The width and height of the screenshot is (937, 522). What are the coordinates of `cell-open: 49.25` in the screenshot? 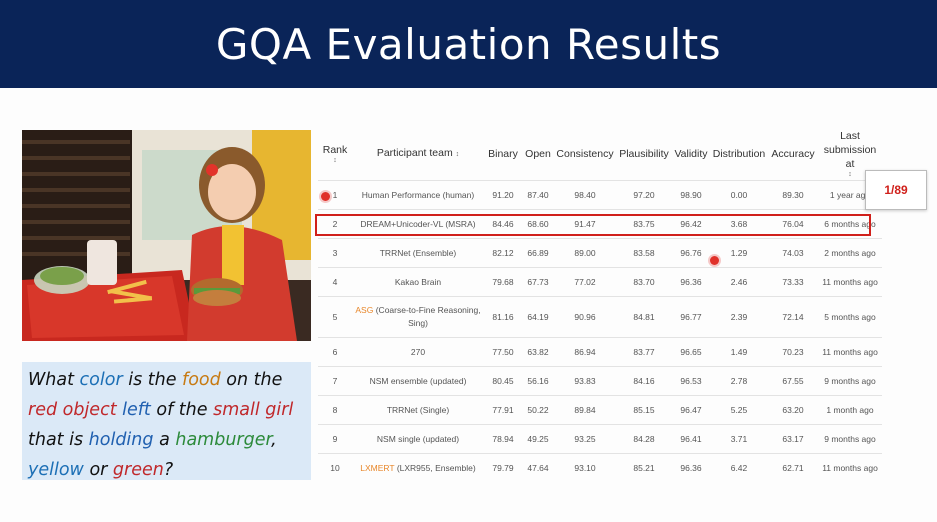 It's located at (538, 439).